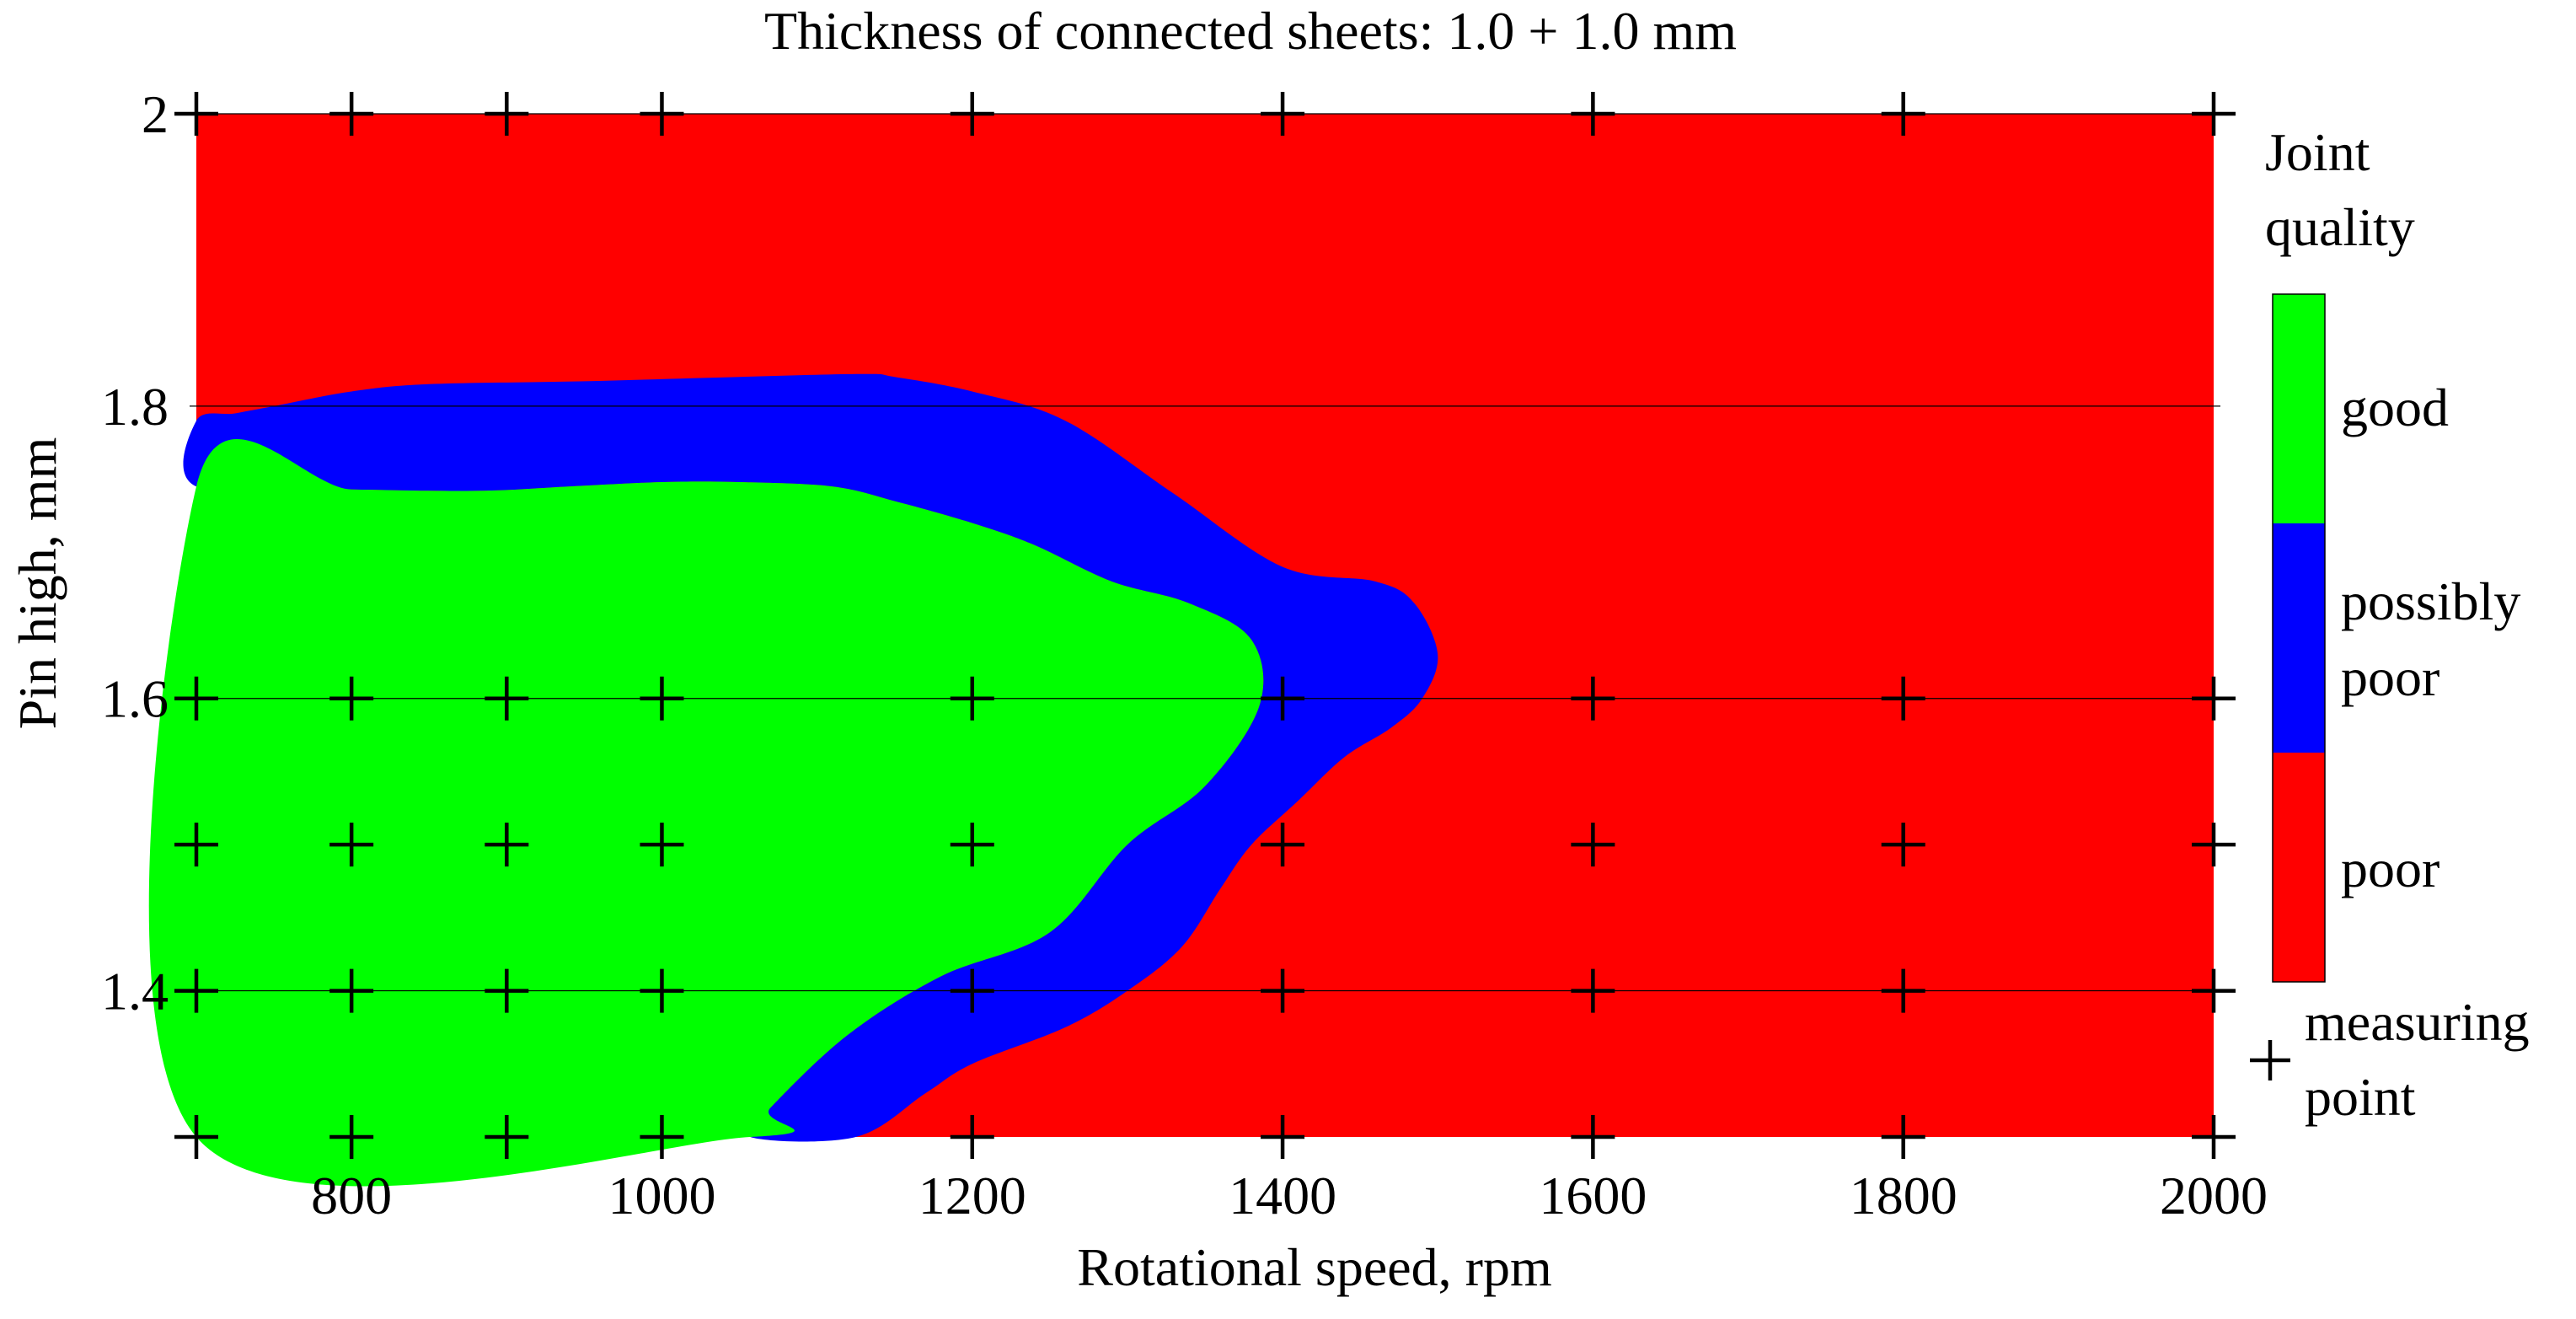  Describe the element at coordinates (2214, 1195) in the screenshot. I see `x-tick-label: 2000` at that location.